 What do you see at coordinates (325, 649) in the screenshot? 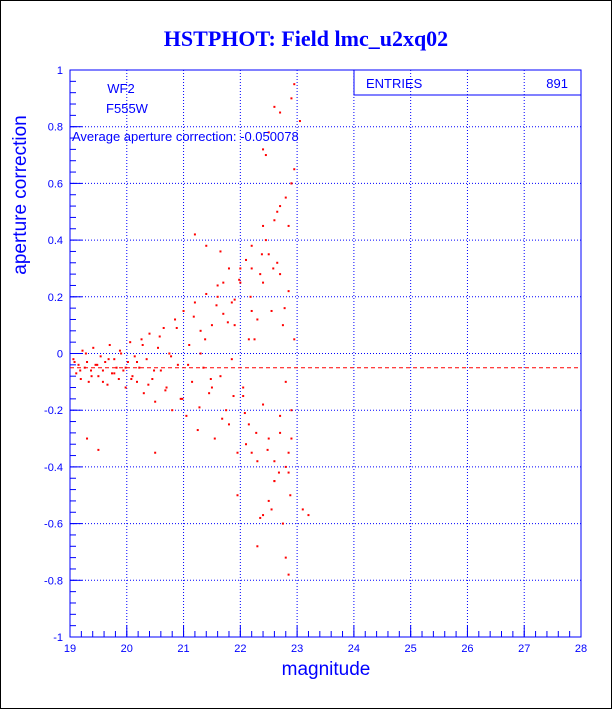
I see `x-tick-labels: 19 20 21 22 23 24 25 26 27 28` at bounding box center [325, 649].